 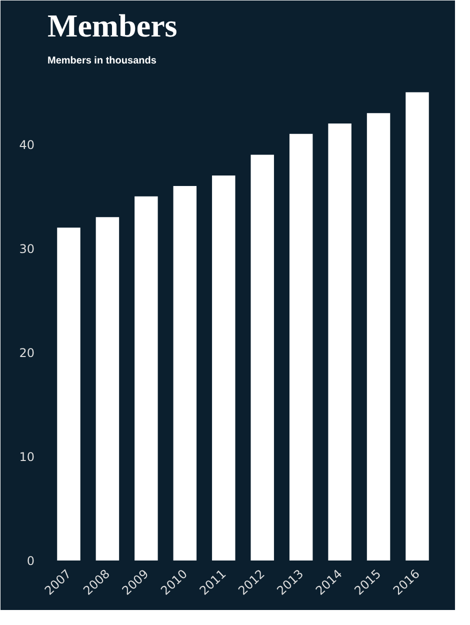 What do you see at coordinates (27, 145) in the screenshot?
I see `y-tick-label: 40` at bounding box center [27, 145].